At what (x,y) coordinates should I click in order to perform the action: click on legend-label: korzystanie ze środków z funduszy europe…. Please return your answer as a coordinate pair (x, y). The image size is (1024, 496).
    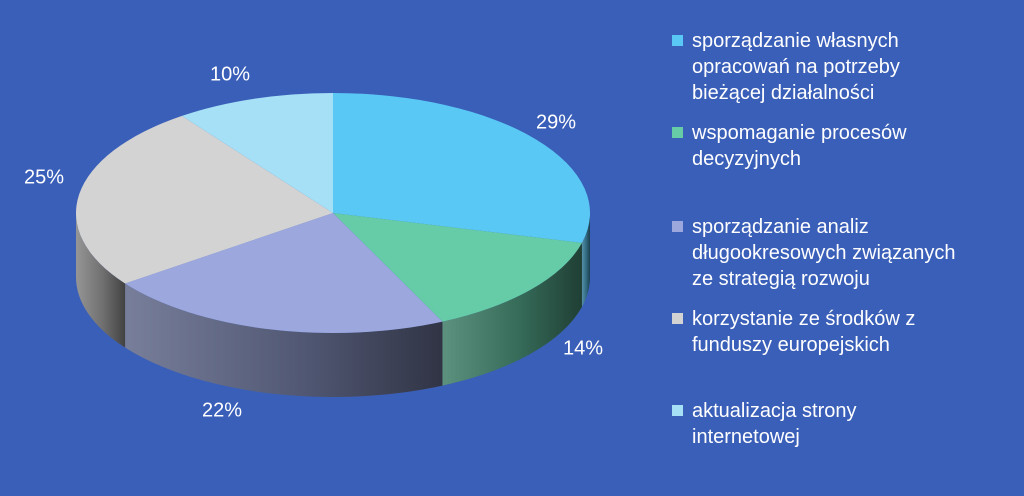
    Looking at the image, I should click on (804, 332).